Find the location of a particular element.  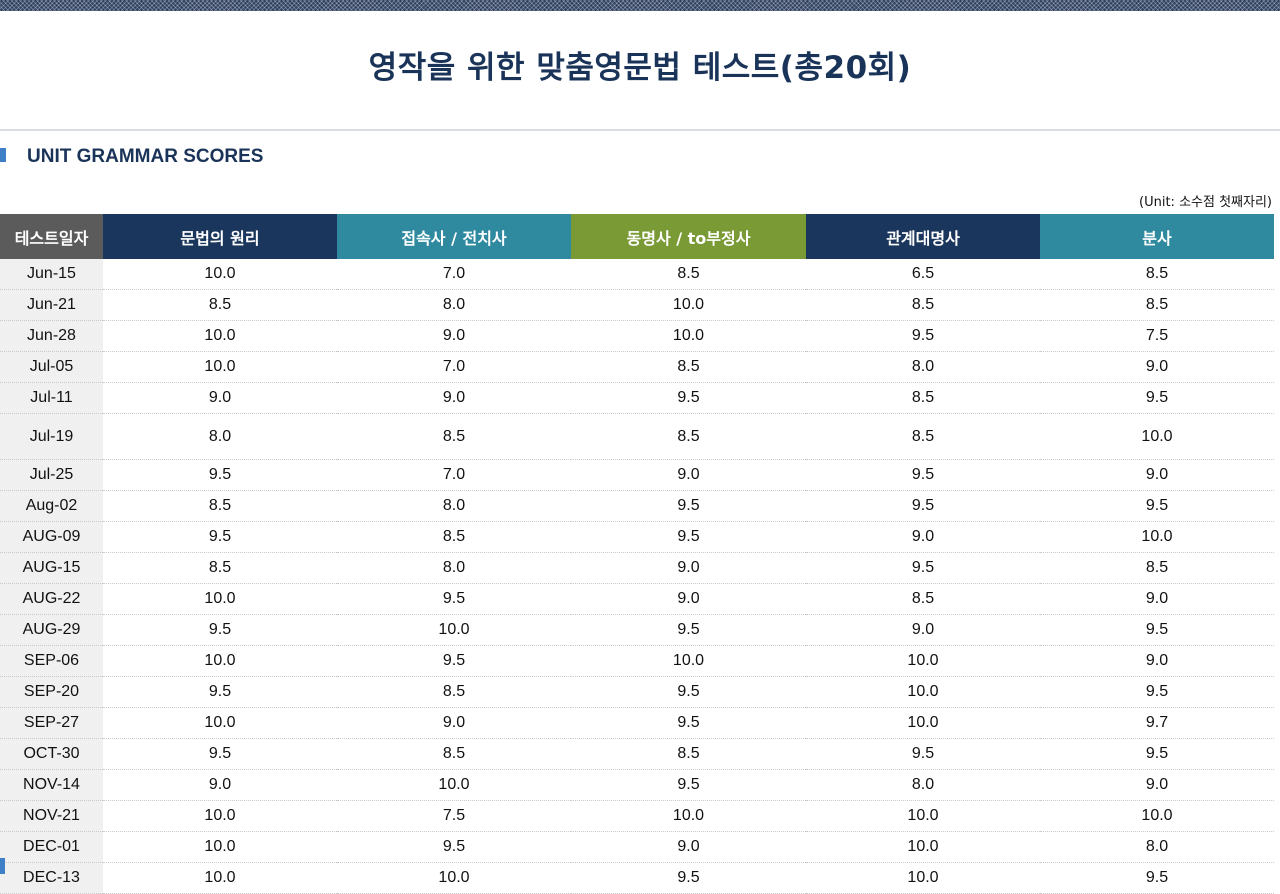

test-date-cell: Jul-11 is located at coordinates (51, 398).